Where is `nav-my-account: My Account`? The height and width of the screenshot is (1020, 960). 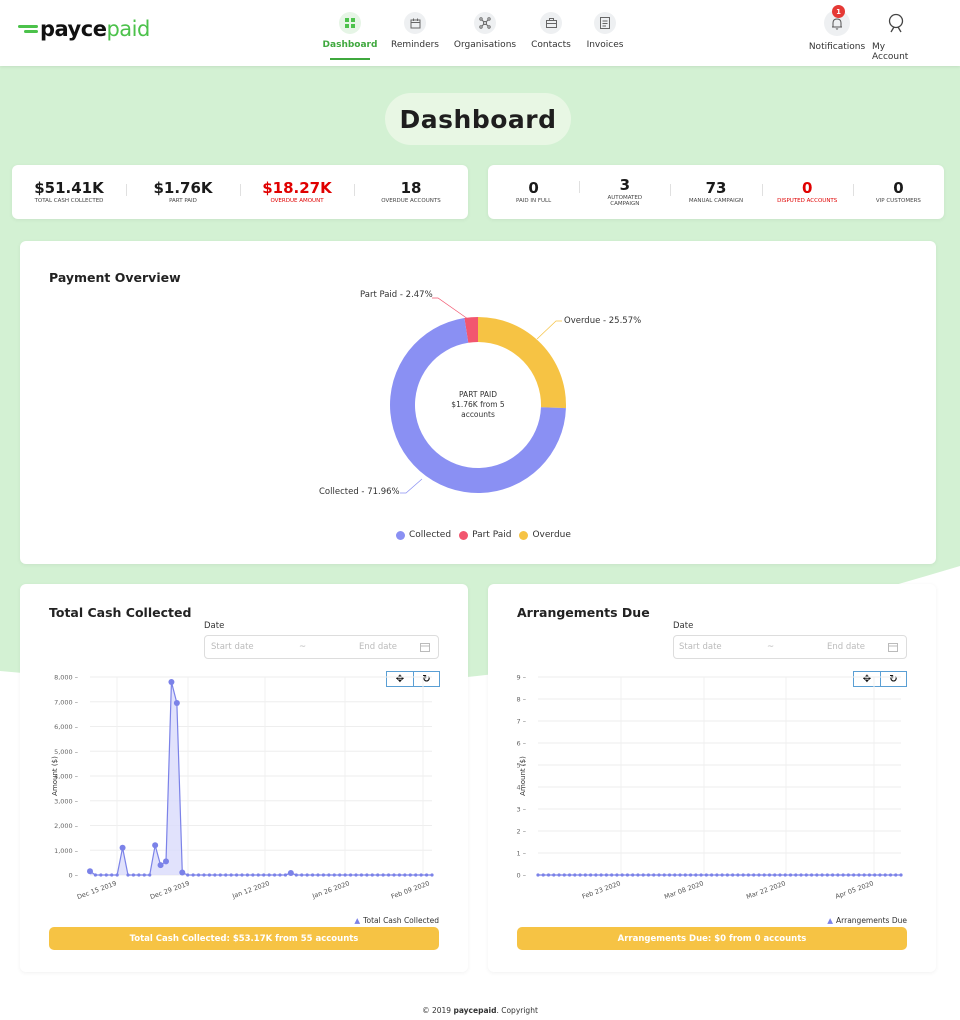
nav-my-account: My Account is located at coordinates (897, 36).